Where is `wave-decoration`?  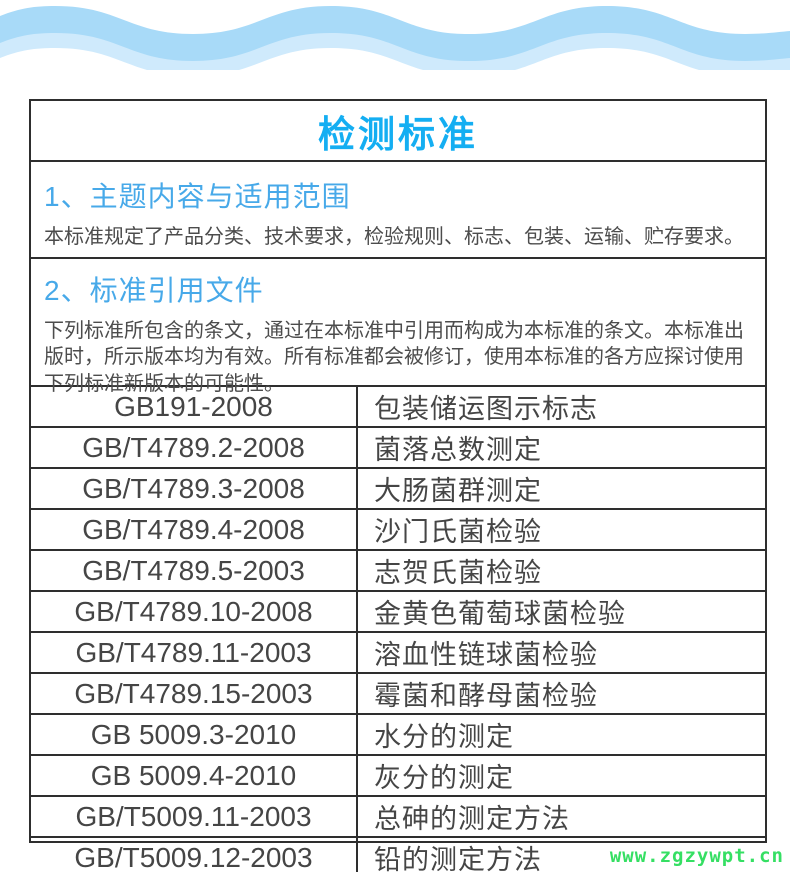 wave-decoration is located at coordinates (395, 38).